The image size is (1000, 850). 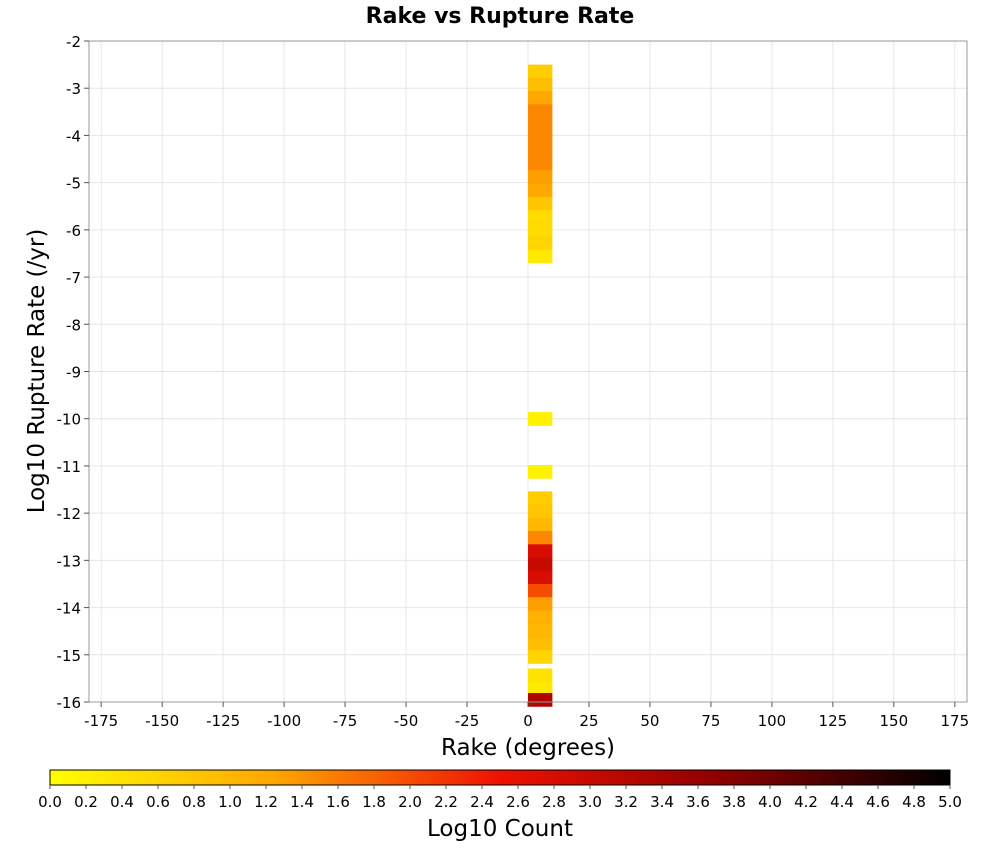 What do you see at coordinates (73, 136) in the screenshot?
I see `y-tick-label: -4` at bounding box center [73, 136].